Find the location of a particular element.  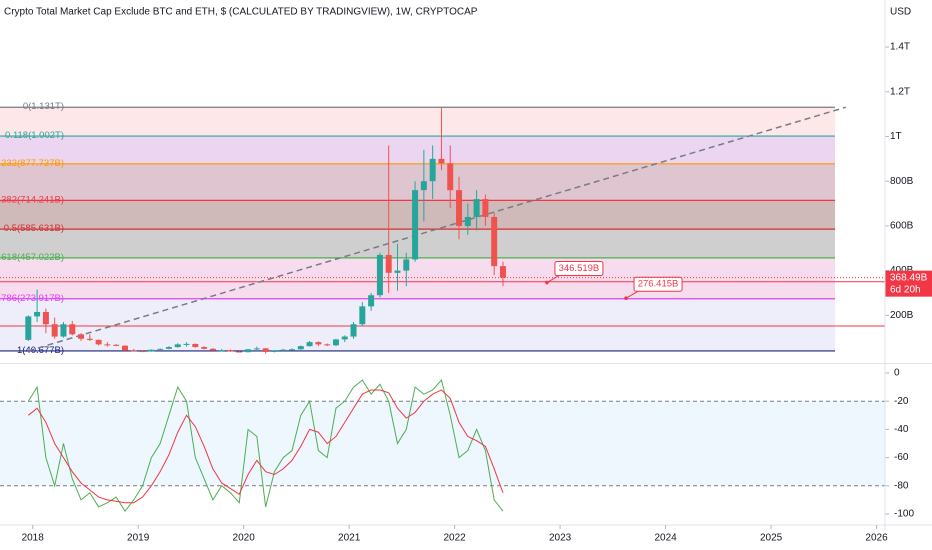

fib-label: 0.118(1.002T) is located at coordinates (34, 135).